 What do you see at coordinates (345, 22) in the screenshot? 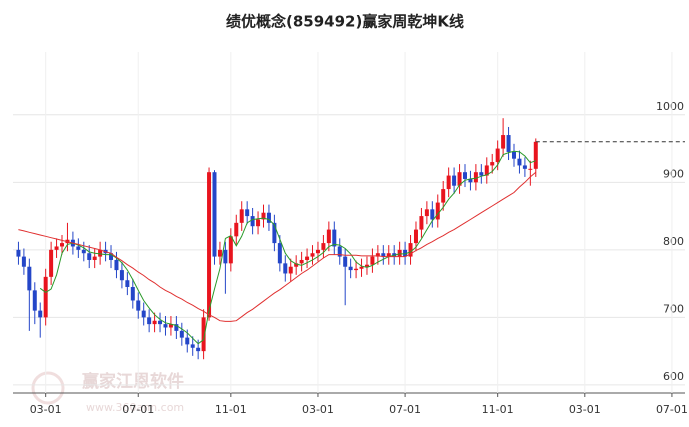
I see `chart-title: 绩优概念(859492)赢家周乾坤K线` at bounding box center [345, 22].